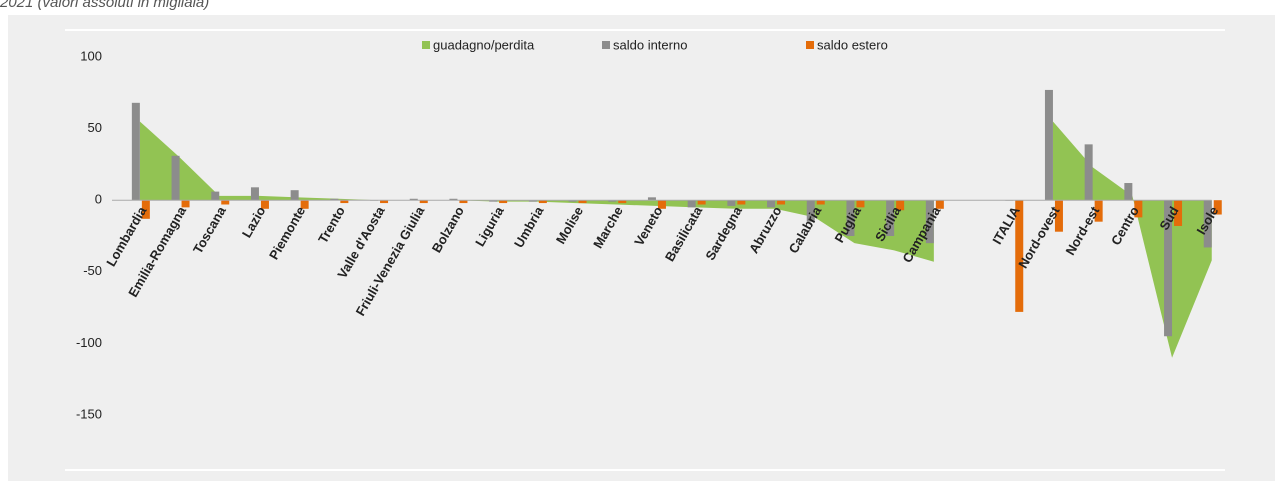 The image size is (1283, 491). What do you see at coordinates (104, 5) in the screenshot?
I see `subtitle: 2021 (valori assoluti in migliaia)` at bounding box center [104, 5].